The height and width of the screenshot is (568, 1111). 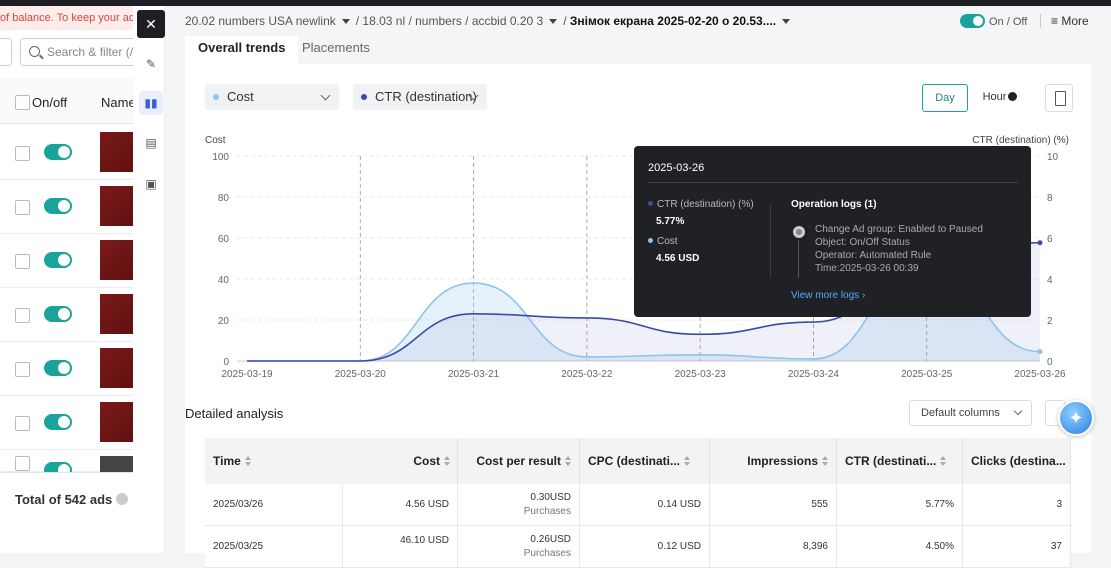 I want to click on metric-select-right: CTR (destination), so click(x=420, y=97).